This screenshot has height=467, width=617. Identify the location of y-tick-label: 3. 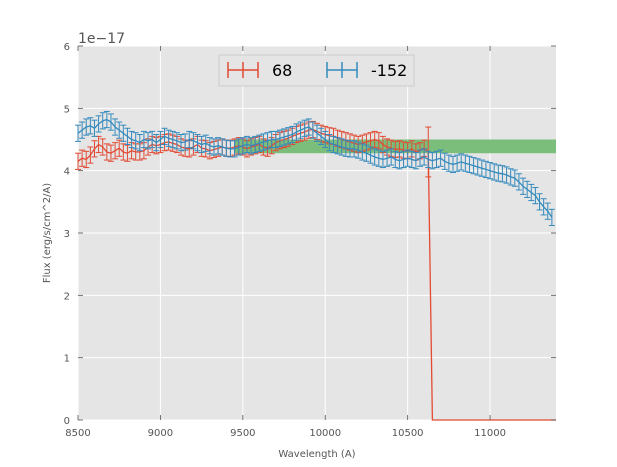
(67, 234).